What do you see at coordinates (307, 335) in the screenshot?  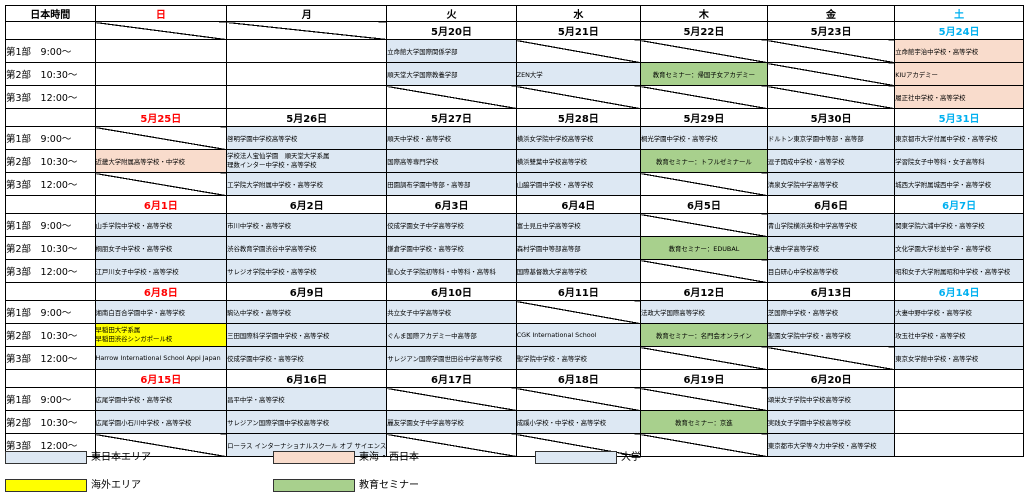 I see `school-session: 三田国際科学学園中学校・高等学校` at bounding box center [307, 335].